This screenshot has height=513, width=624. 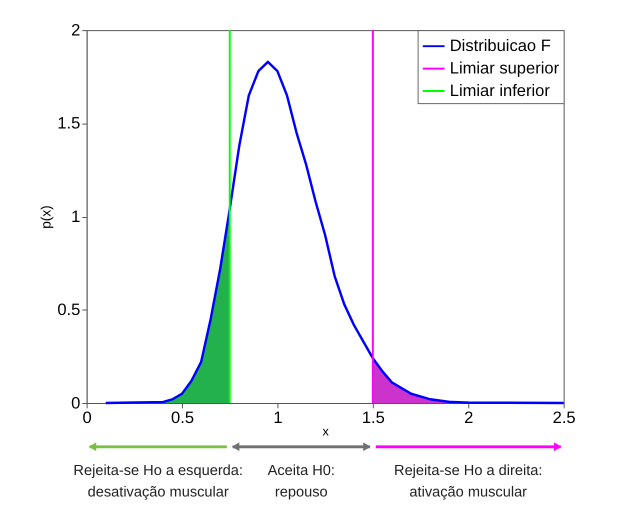 I want to click on x-axis-title: x, so click(x=326, y=431).